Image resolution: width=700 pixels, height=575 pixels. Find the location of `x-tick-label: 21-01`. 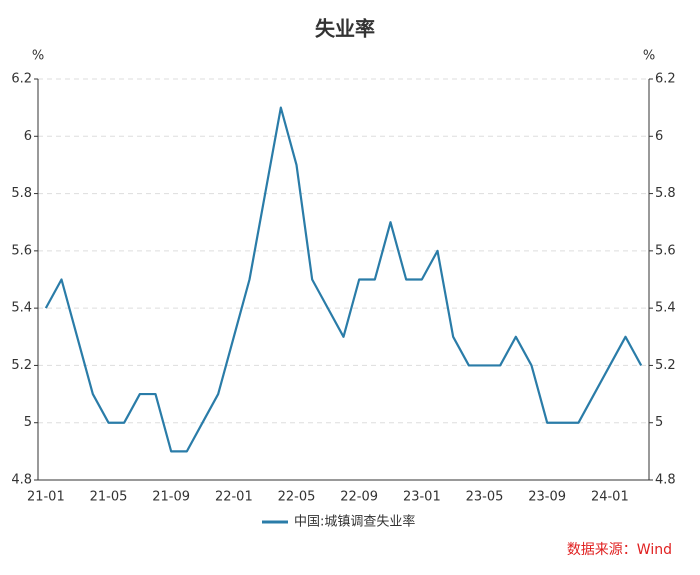

x-tick-label: 21-01 is located at coordinates (46, 497).